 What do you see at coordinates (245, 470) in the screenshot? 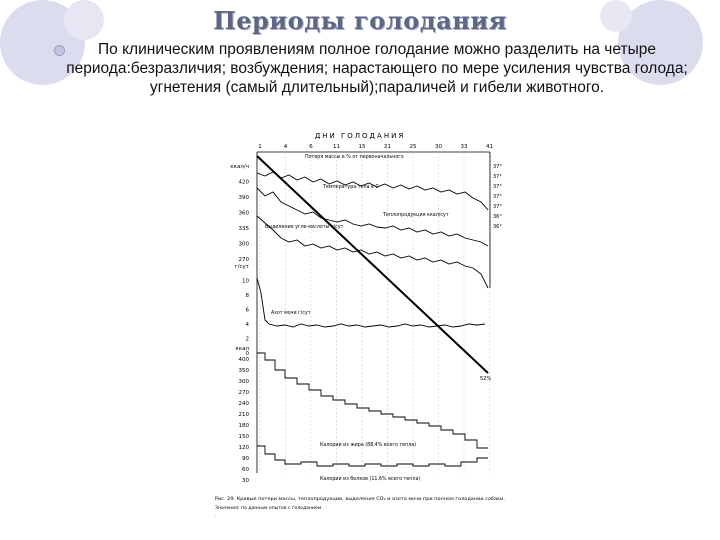
I see `scale-tick-label: 60` at bounding box center [245, 470].